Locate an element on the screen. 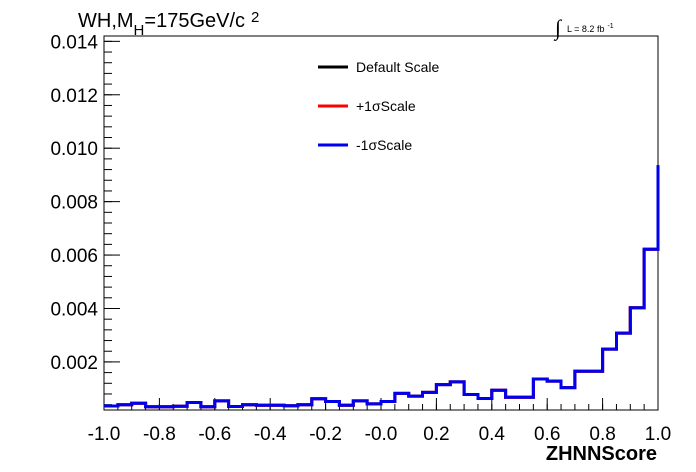 The width and height of the screenshot is (696, 472). legend-label-0: Default Scale is located at coordinates (397, 67).